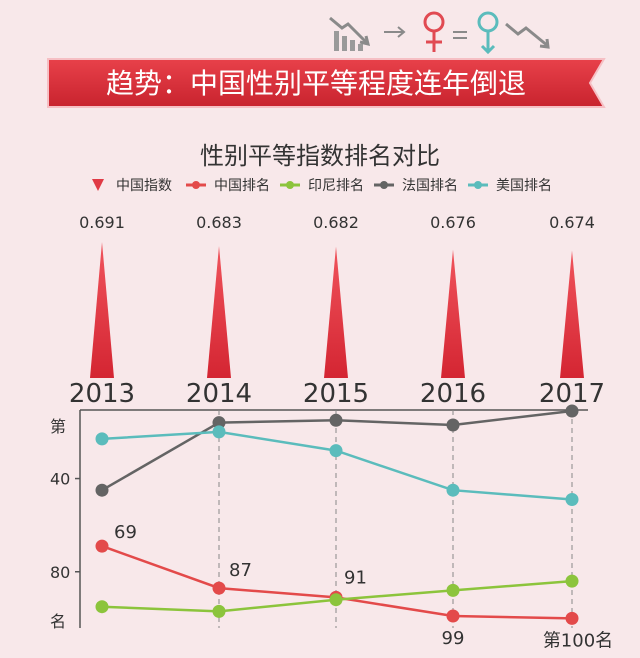 The image size is (640, 658). I want to click on year-label: 2017, so click(572, 394).